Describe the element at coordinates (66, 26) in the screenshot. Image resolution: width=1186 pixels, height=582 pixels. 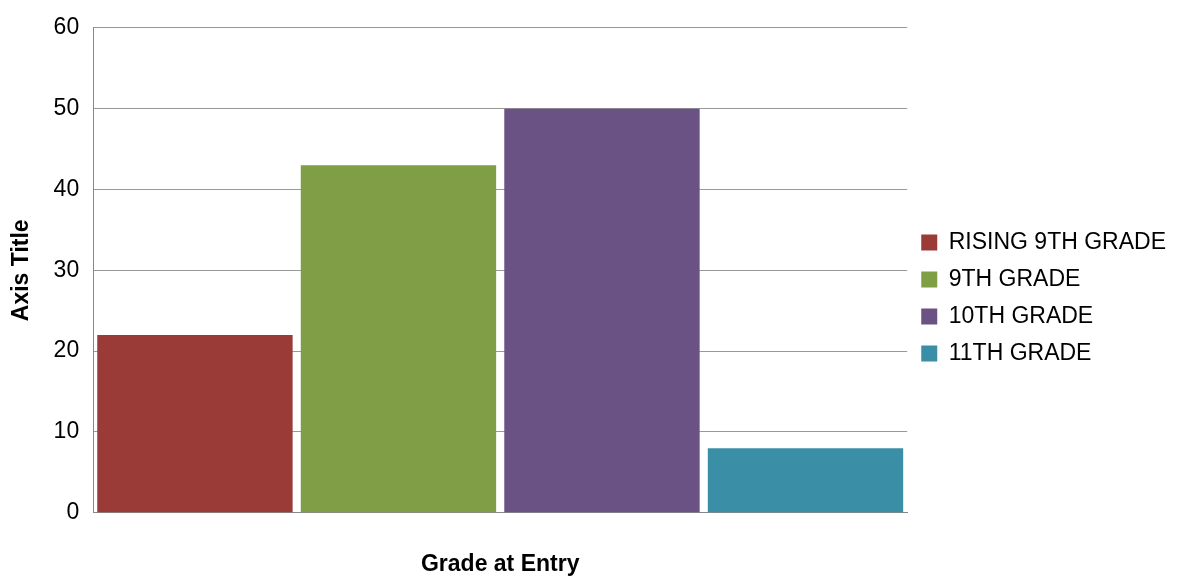
I see `y-tick-label: 60` at that location.